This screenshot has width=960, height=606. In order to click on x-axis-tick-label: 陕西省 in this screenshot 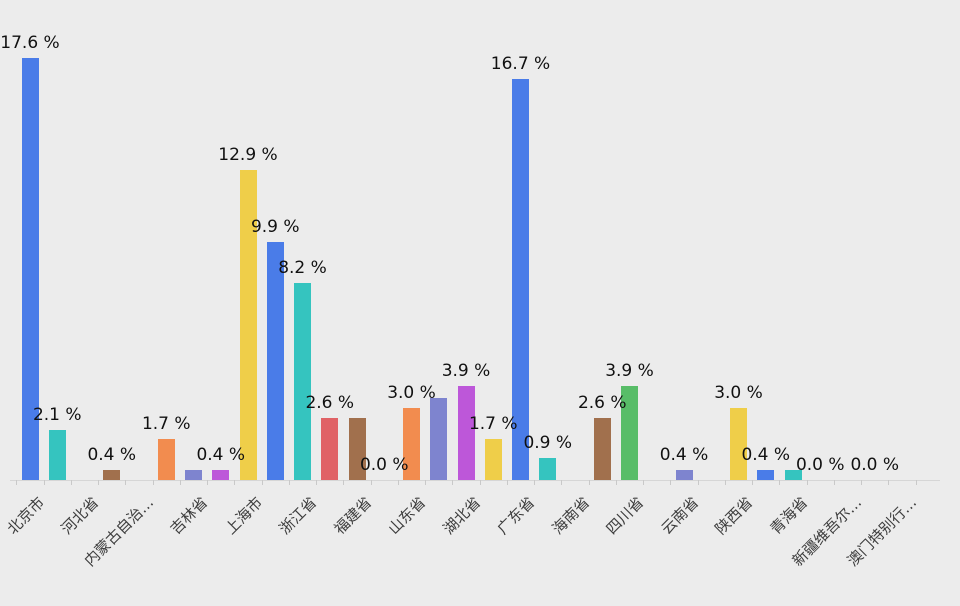, I will do `click(734, 515)`.